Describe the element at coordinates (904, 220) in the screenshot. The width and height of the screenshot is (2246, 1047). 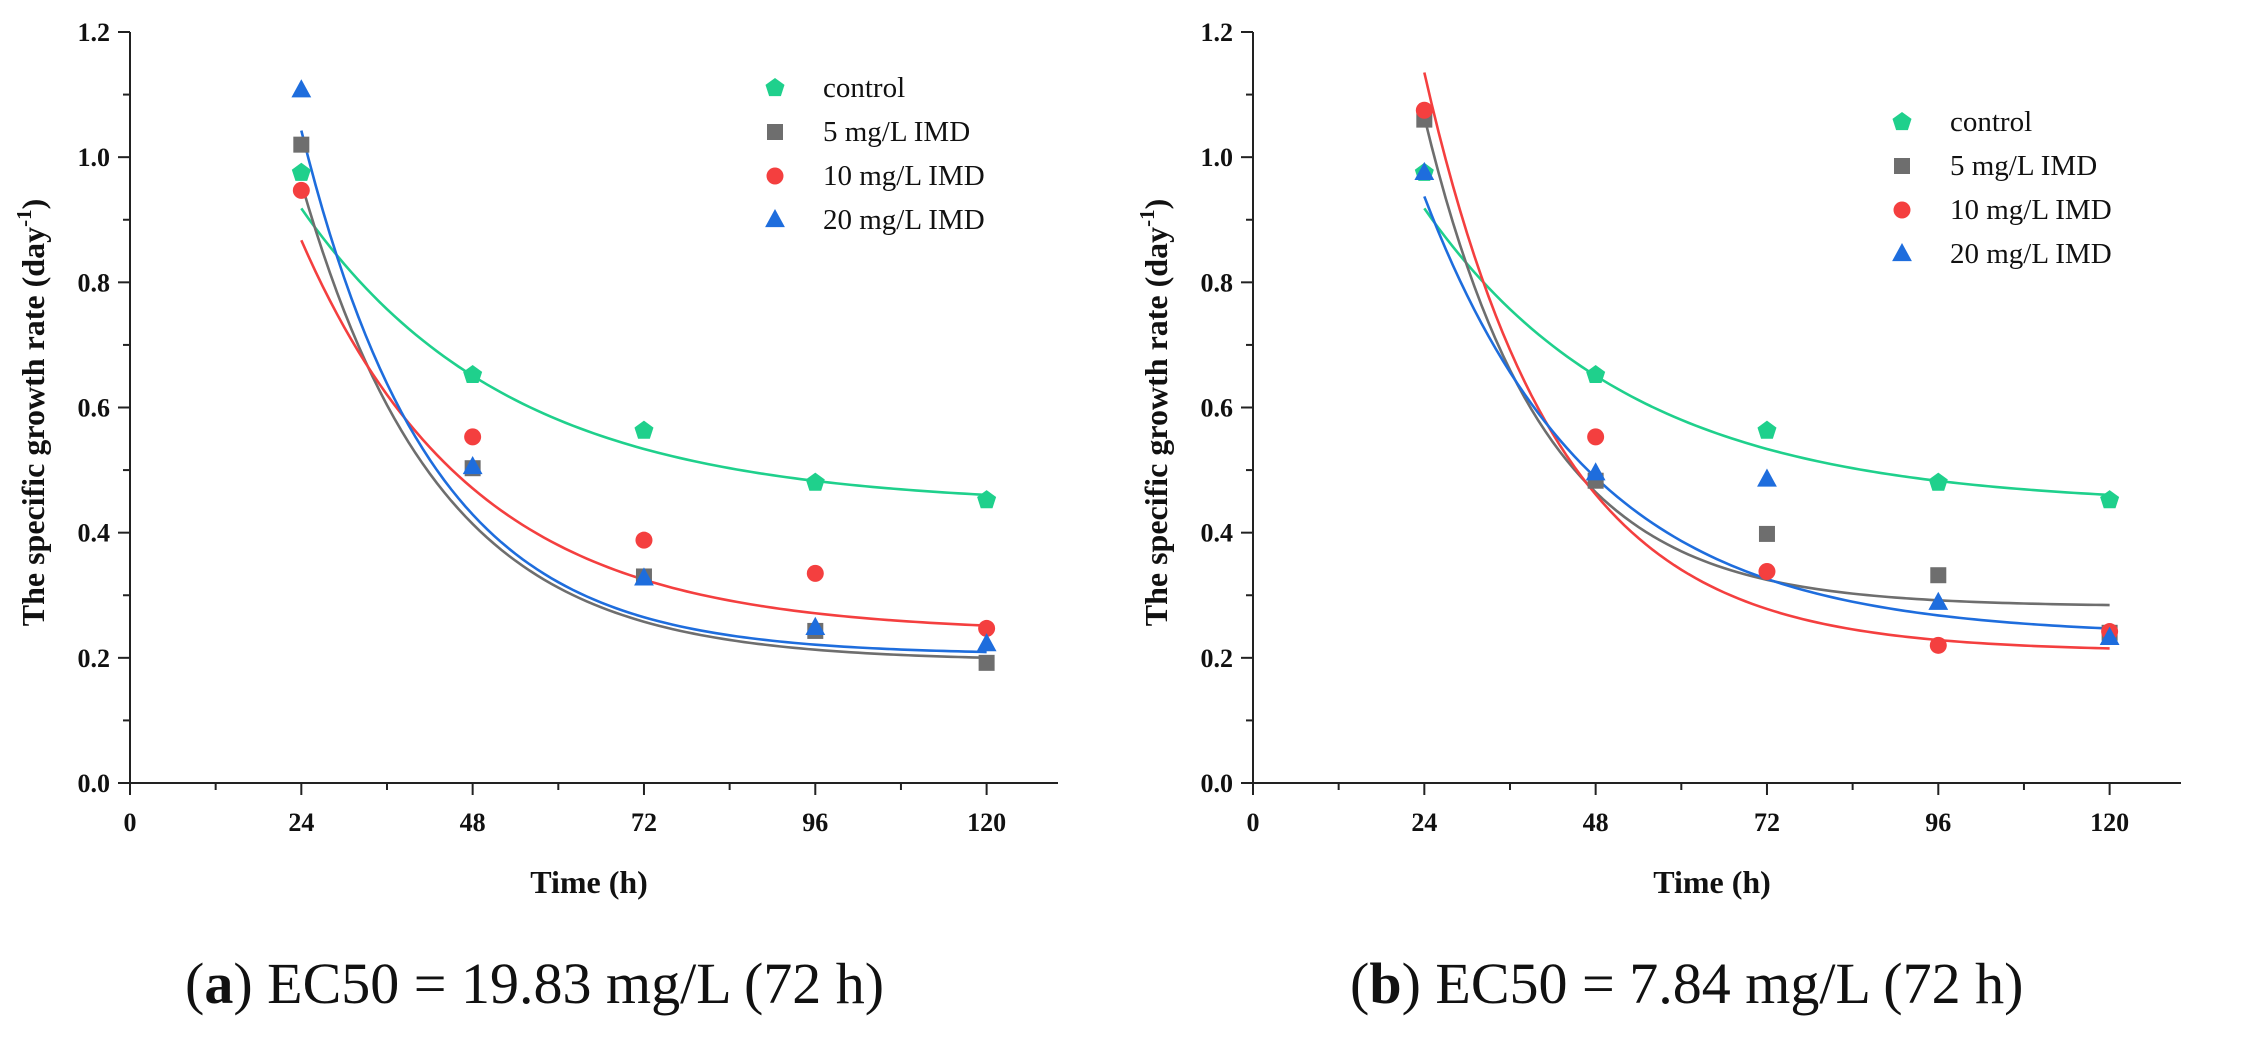
I see `panel-a-legend-label-20-mg-l-imd: 20 mg/L IMD` at that location.